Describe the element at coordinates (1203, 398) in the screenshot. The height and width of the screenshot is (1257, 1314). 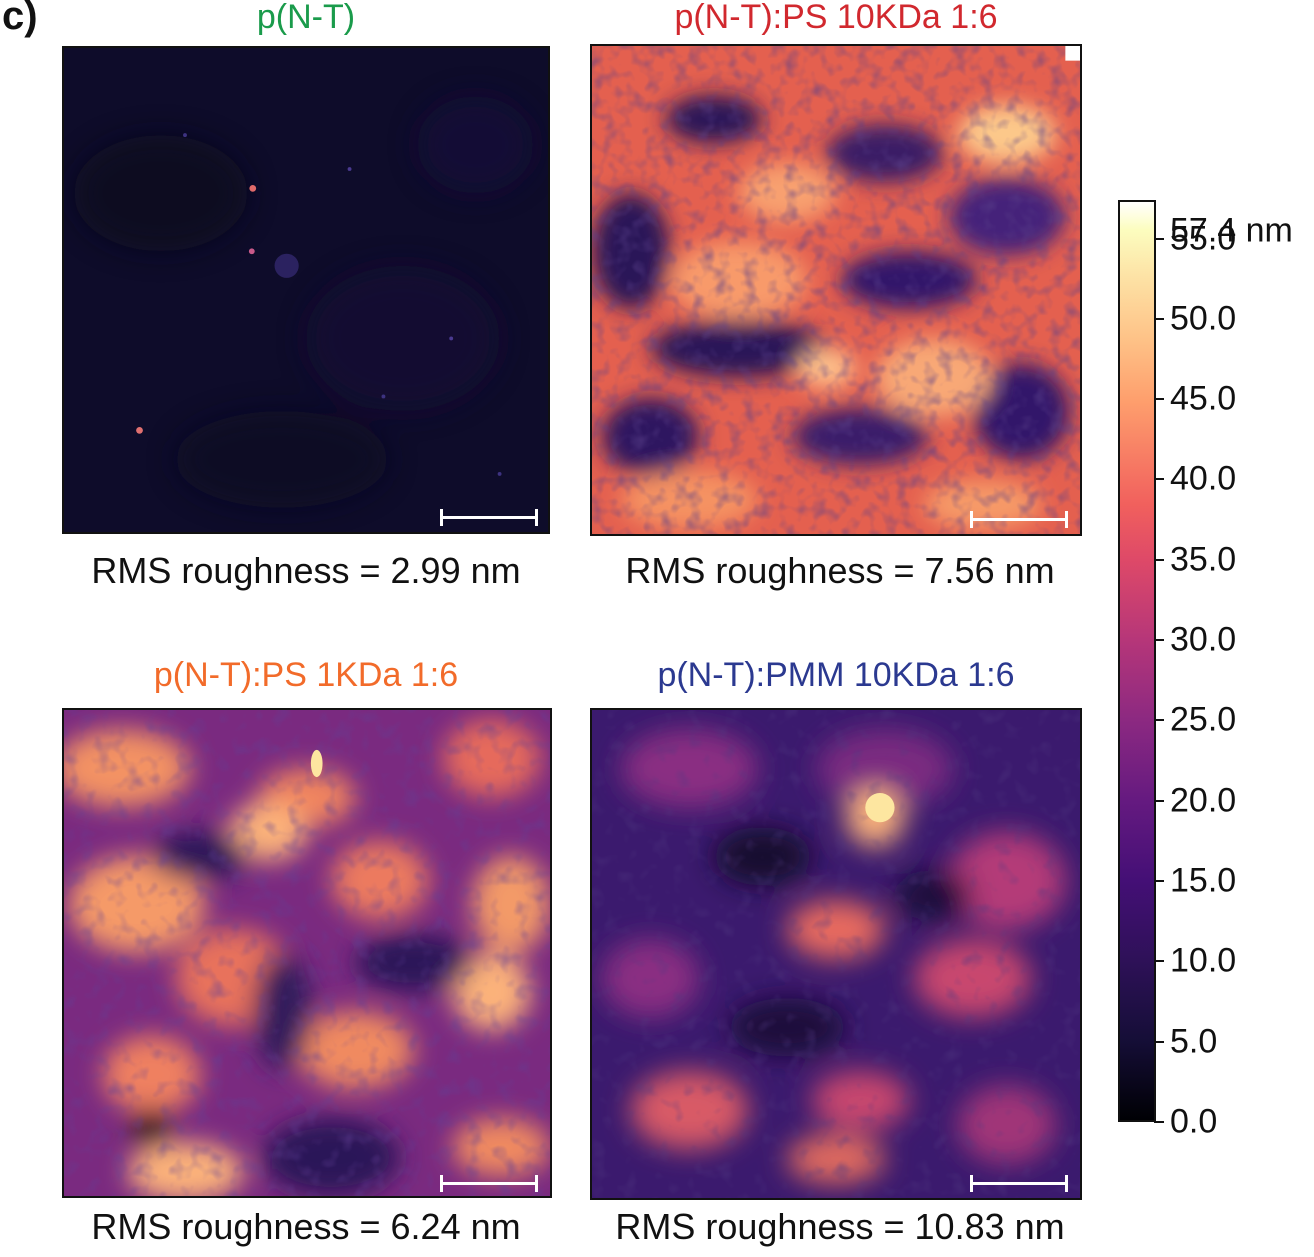
I see `colorbar-tick-label: 45.0` at that location.